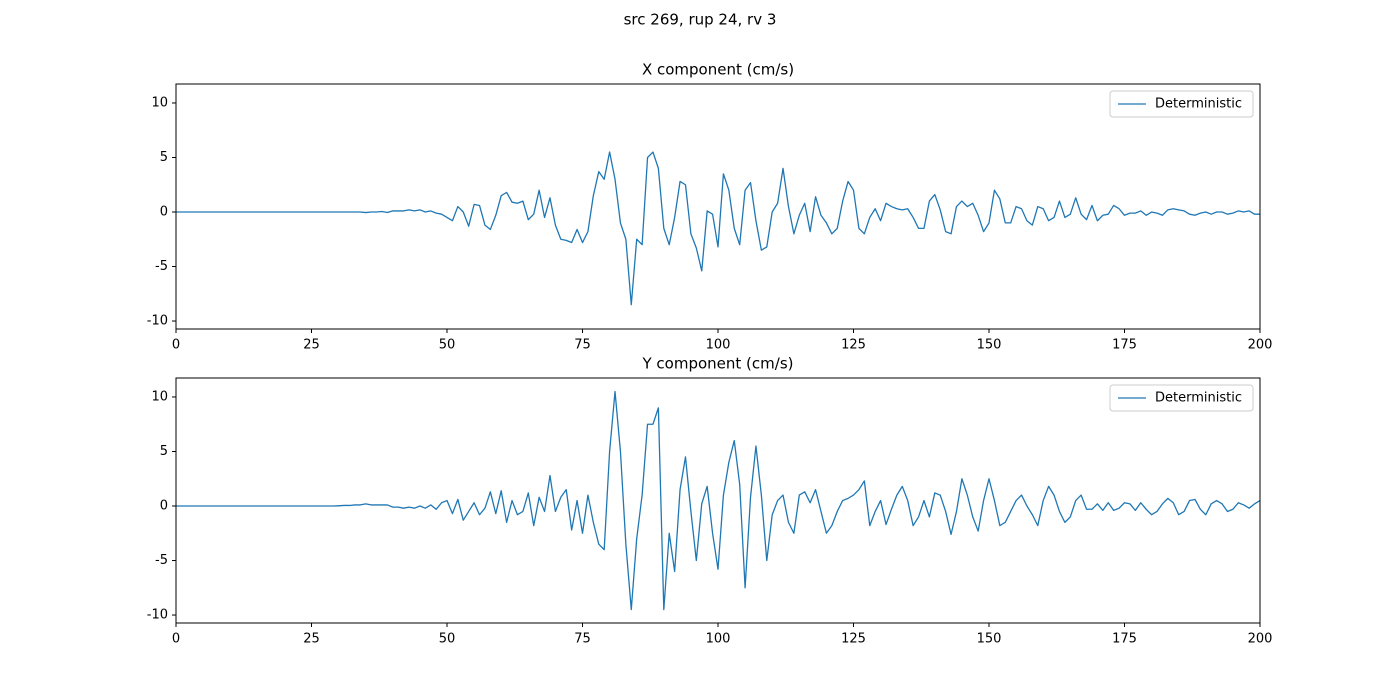  Describe the element at coordinates (700, 20) in the screenshot. I see `figure-title: src 269, rup 24, rv 3` at that location.